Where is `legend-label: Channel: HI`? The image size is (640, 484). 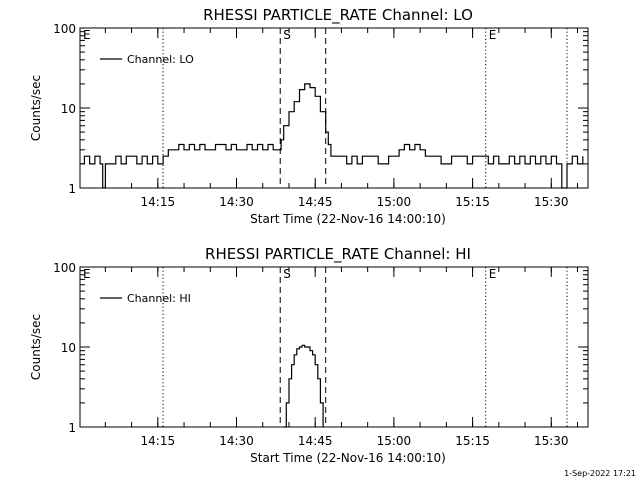
legend-label: Channel: HI is located at coordinates (159, 298).